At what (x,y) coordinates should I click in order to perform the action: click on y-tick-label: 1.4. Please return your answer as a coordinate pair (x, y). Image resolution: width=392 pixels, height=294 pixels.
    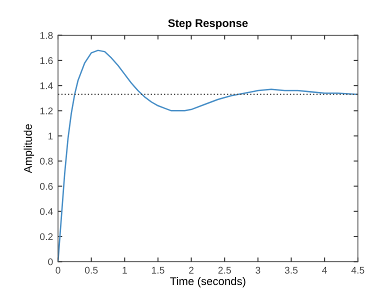
    Looking at the image, I should click on (46, 86).